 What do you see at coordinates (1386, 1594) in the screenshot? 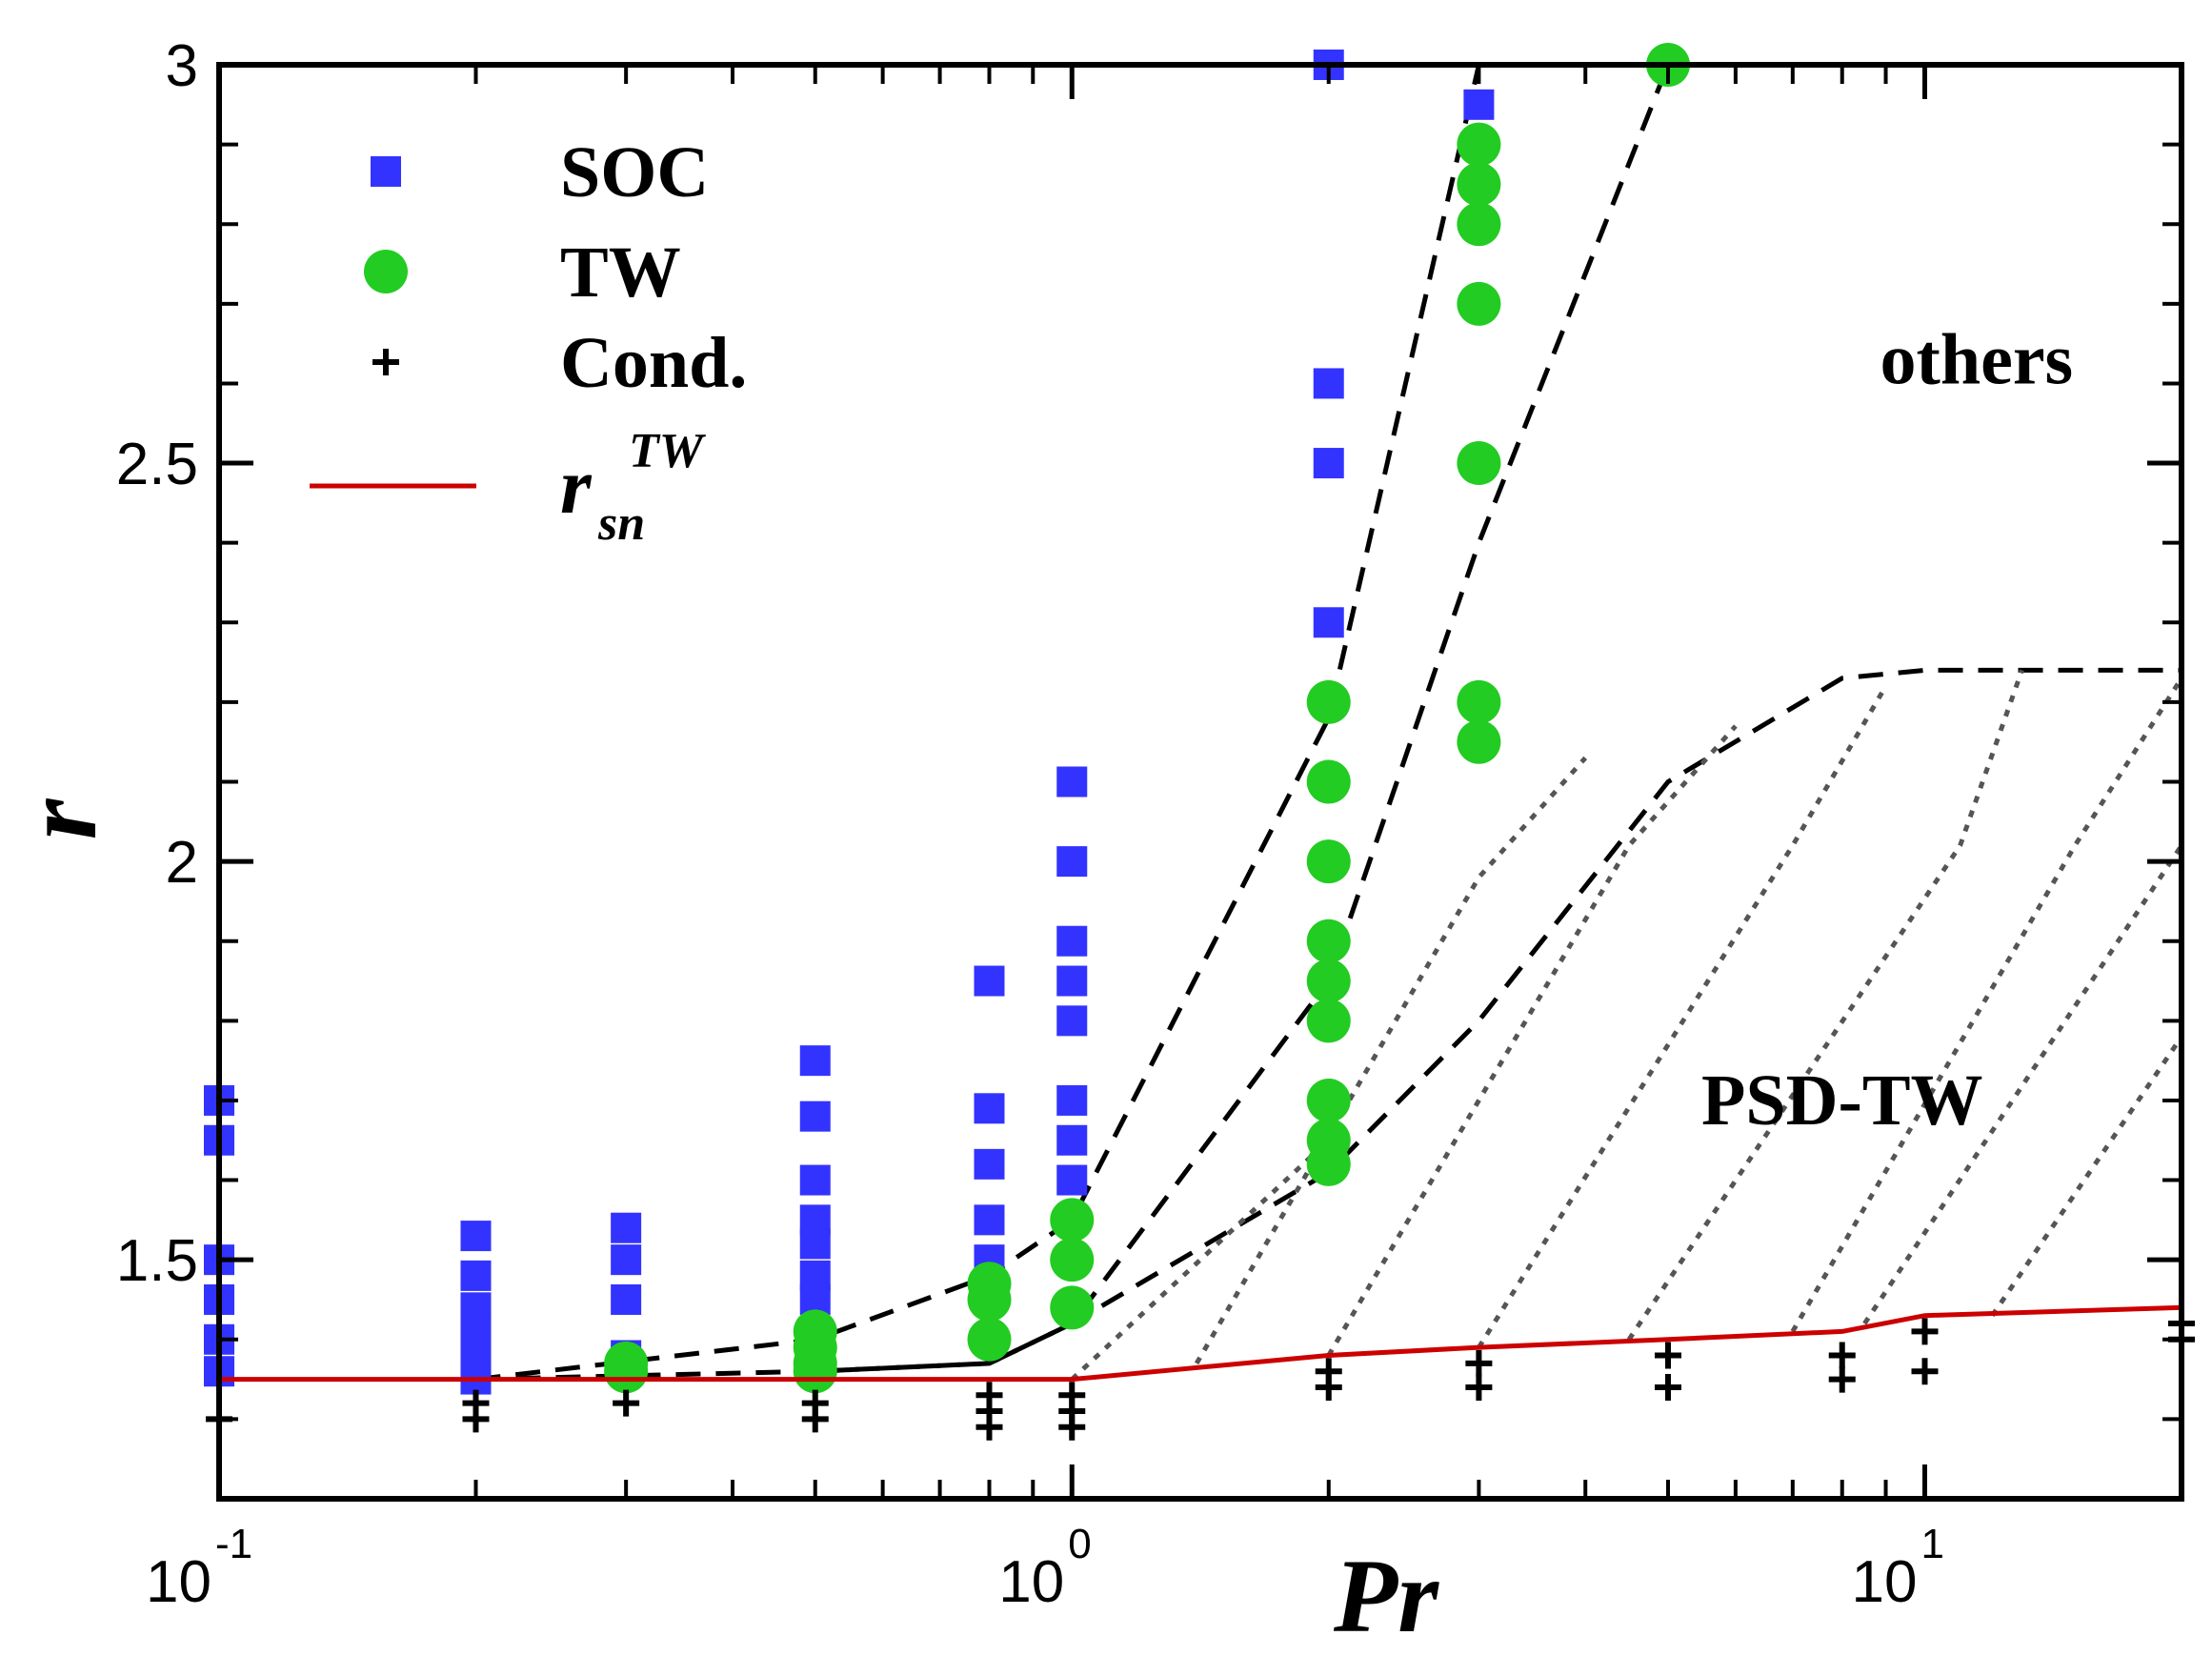
I see `x-axis-title: Pr` at bounding box center [1386, 1594].